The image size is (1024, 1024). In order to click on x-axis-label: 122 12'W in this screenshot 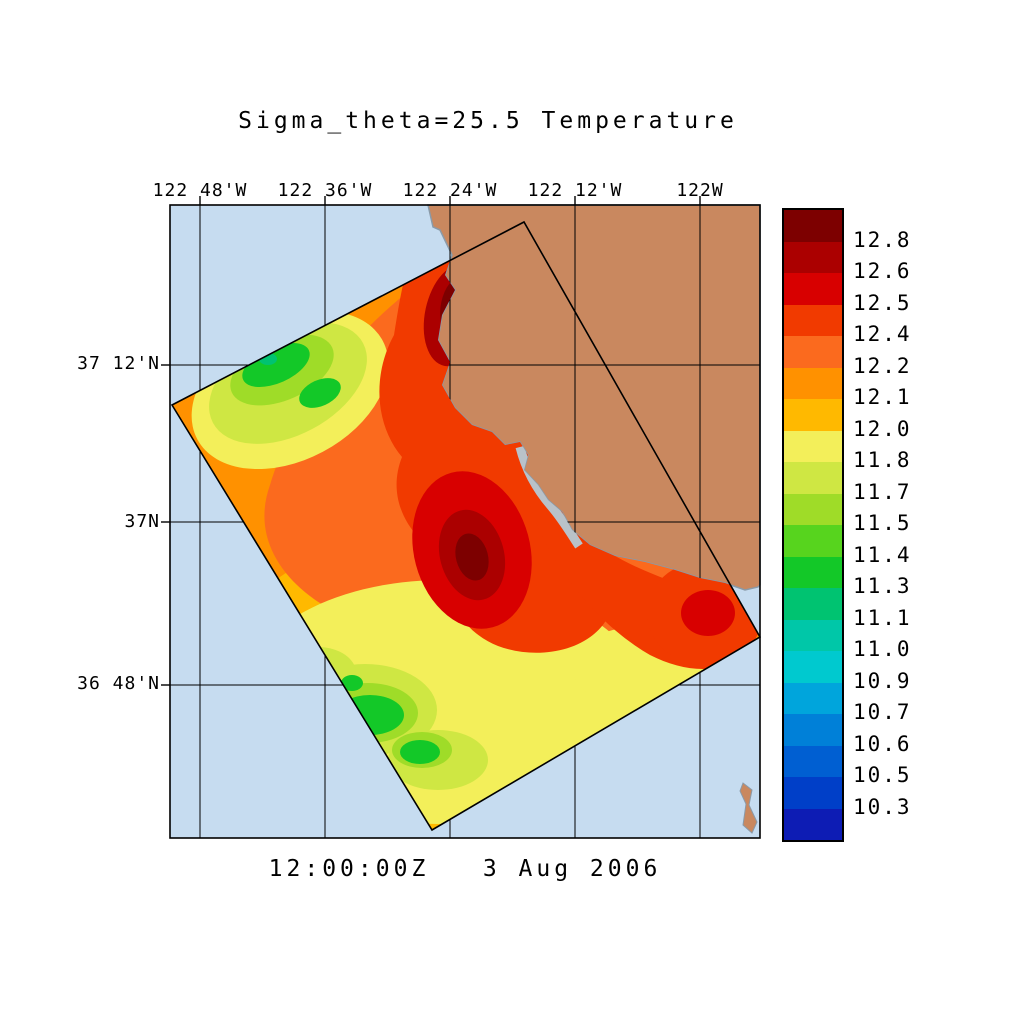, I will do `click(575, 190)`.